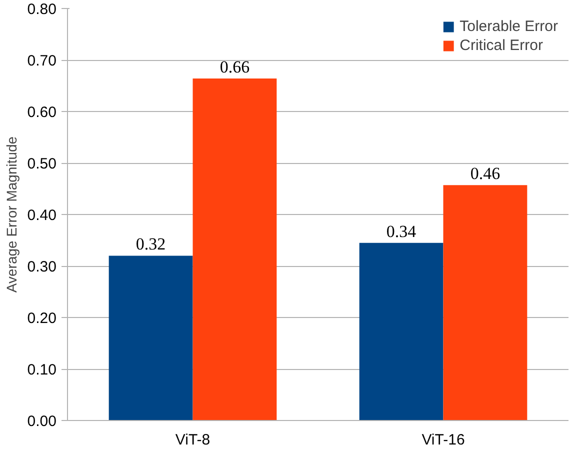 The image size is (572, 451). I want to click on y-tick-label: 0.40, so click(42, 215).